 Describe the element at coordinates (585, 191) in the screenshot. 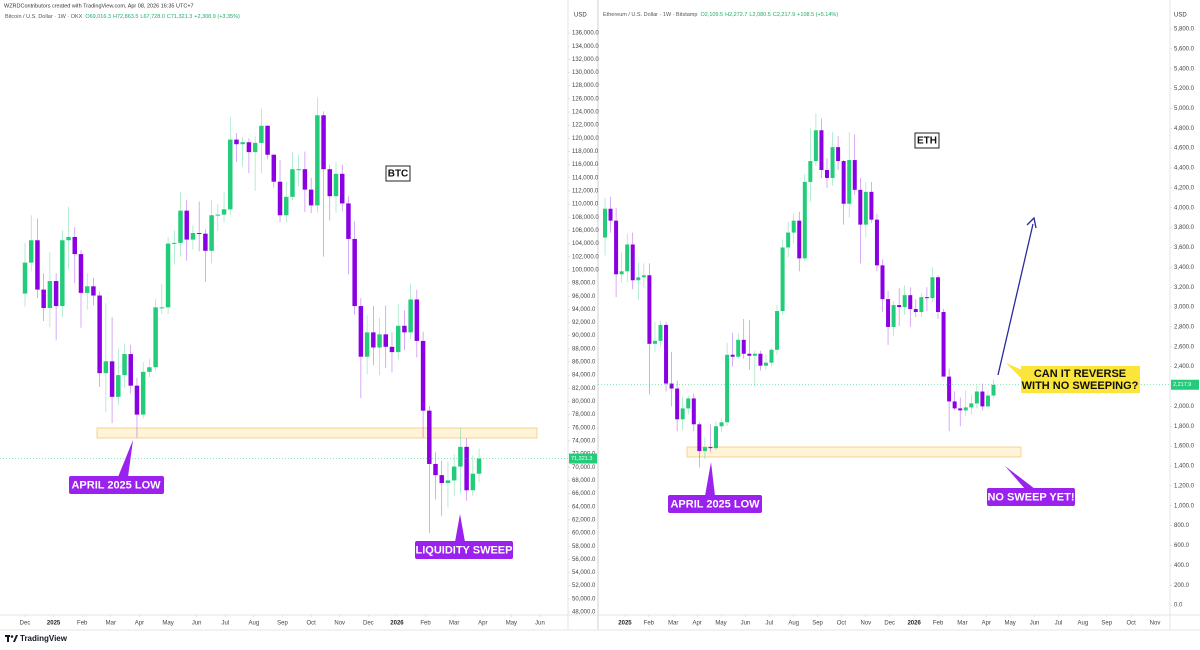

I see `y-tick-label: 112,000.0` at that location.